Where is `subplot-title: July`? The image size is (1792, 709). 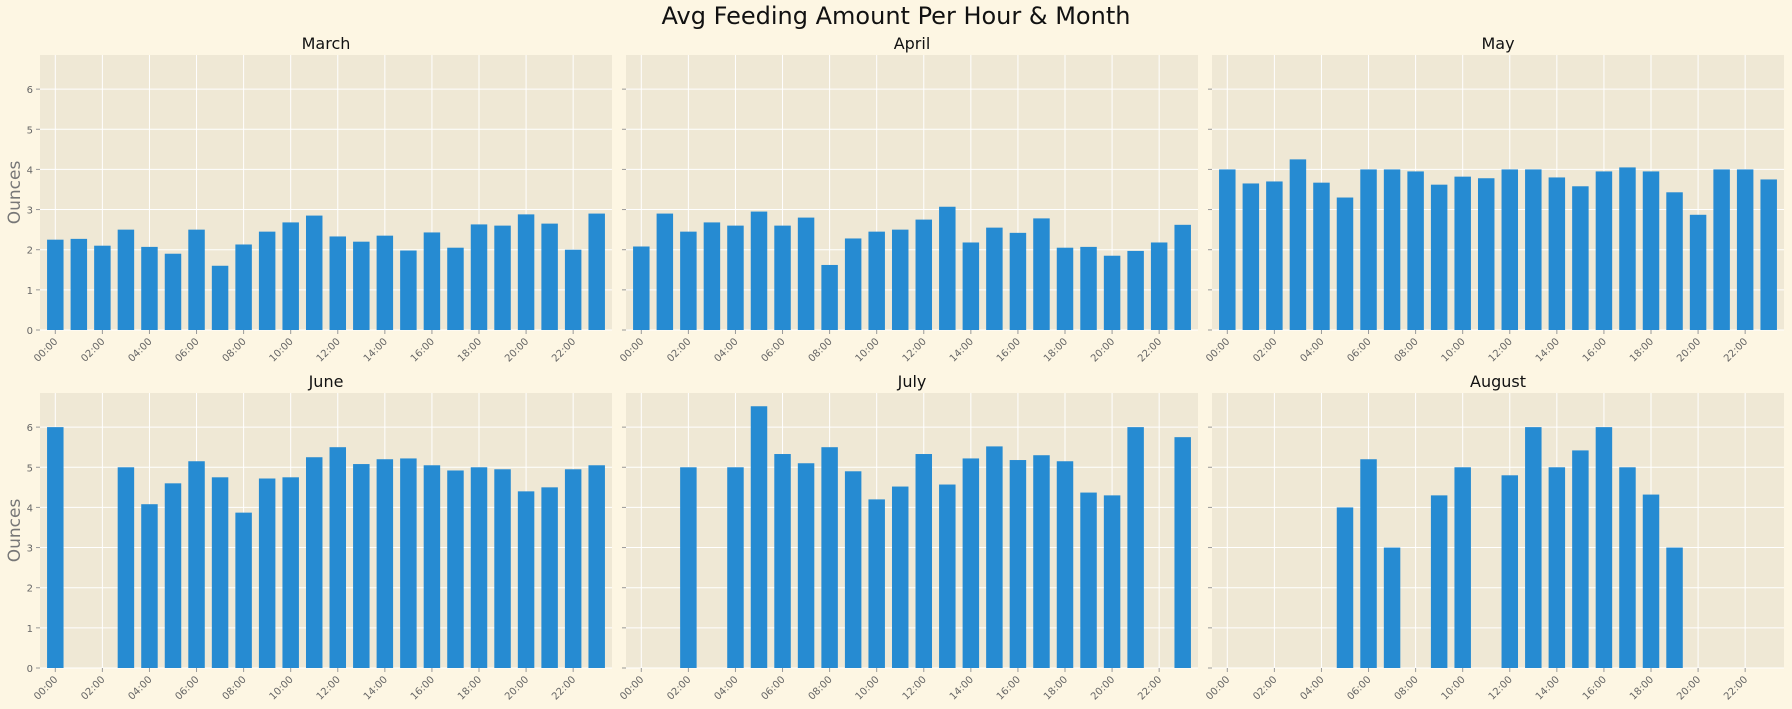 subplot-title: July is located at coordinates (912, 381).